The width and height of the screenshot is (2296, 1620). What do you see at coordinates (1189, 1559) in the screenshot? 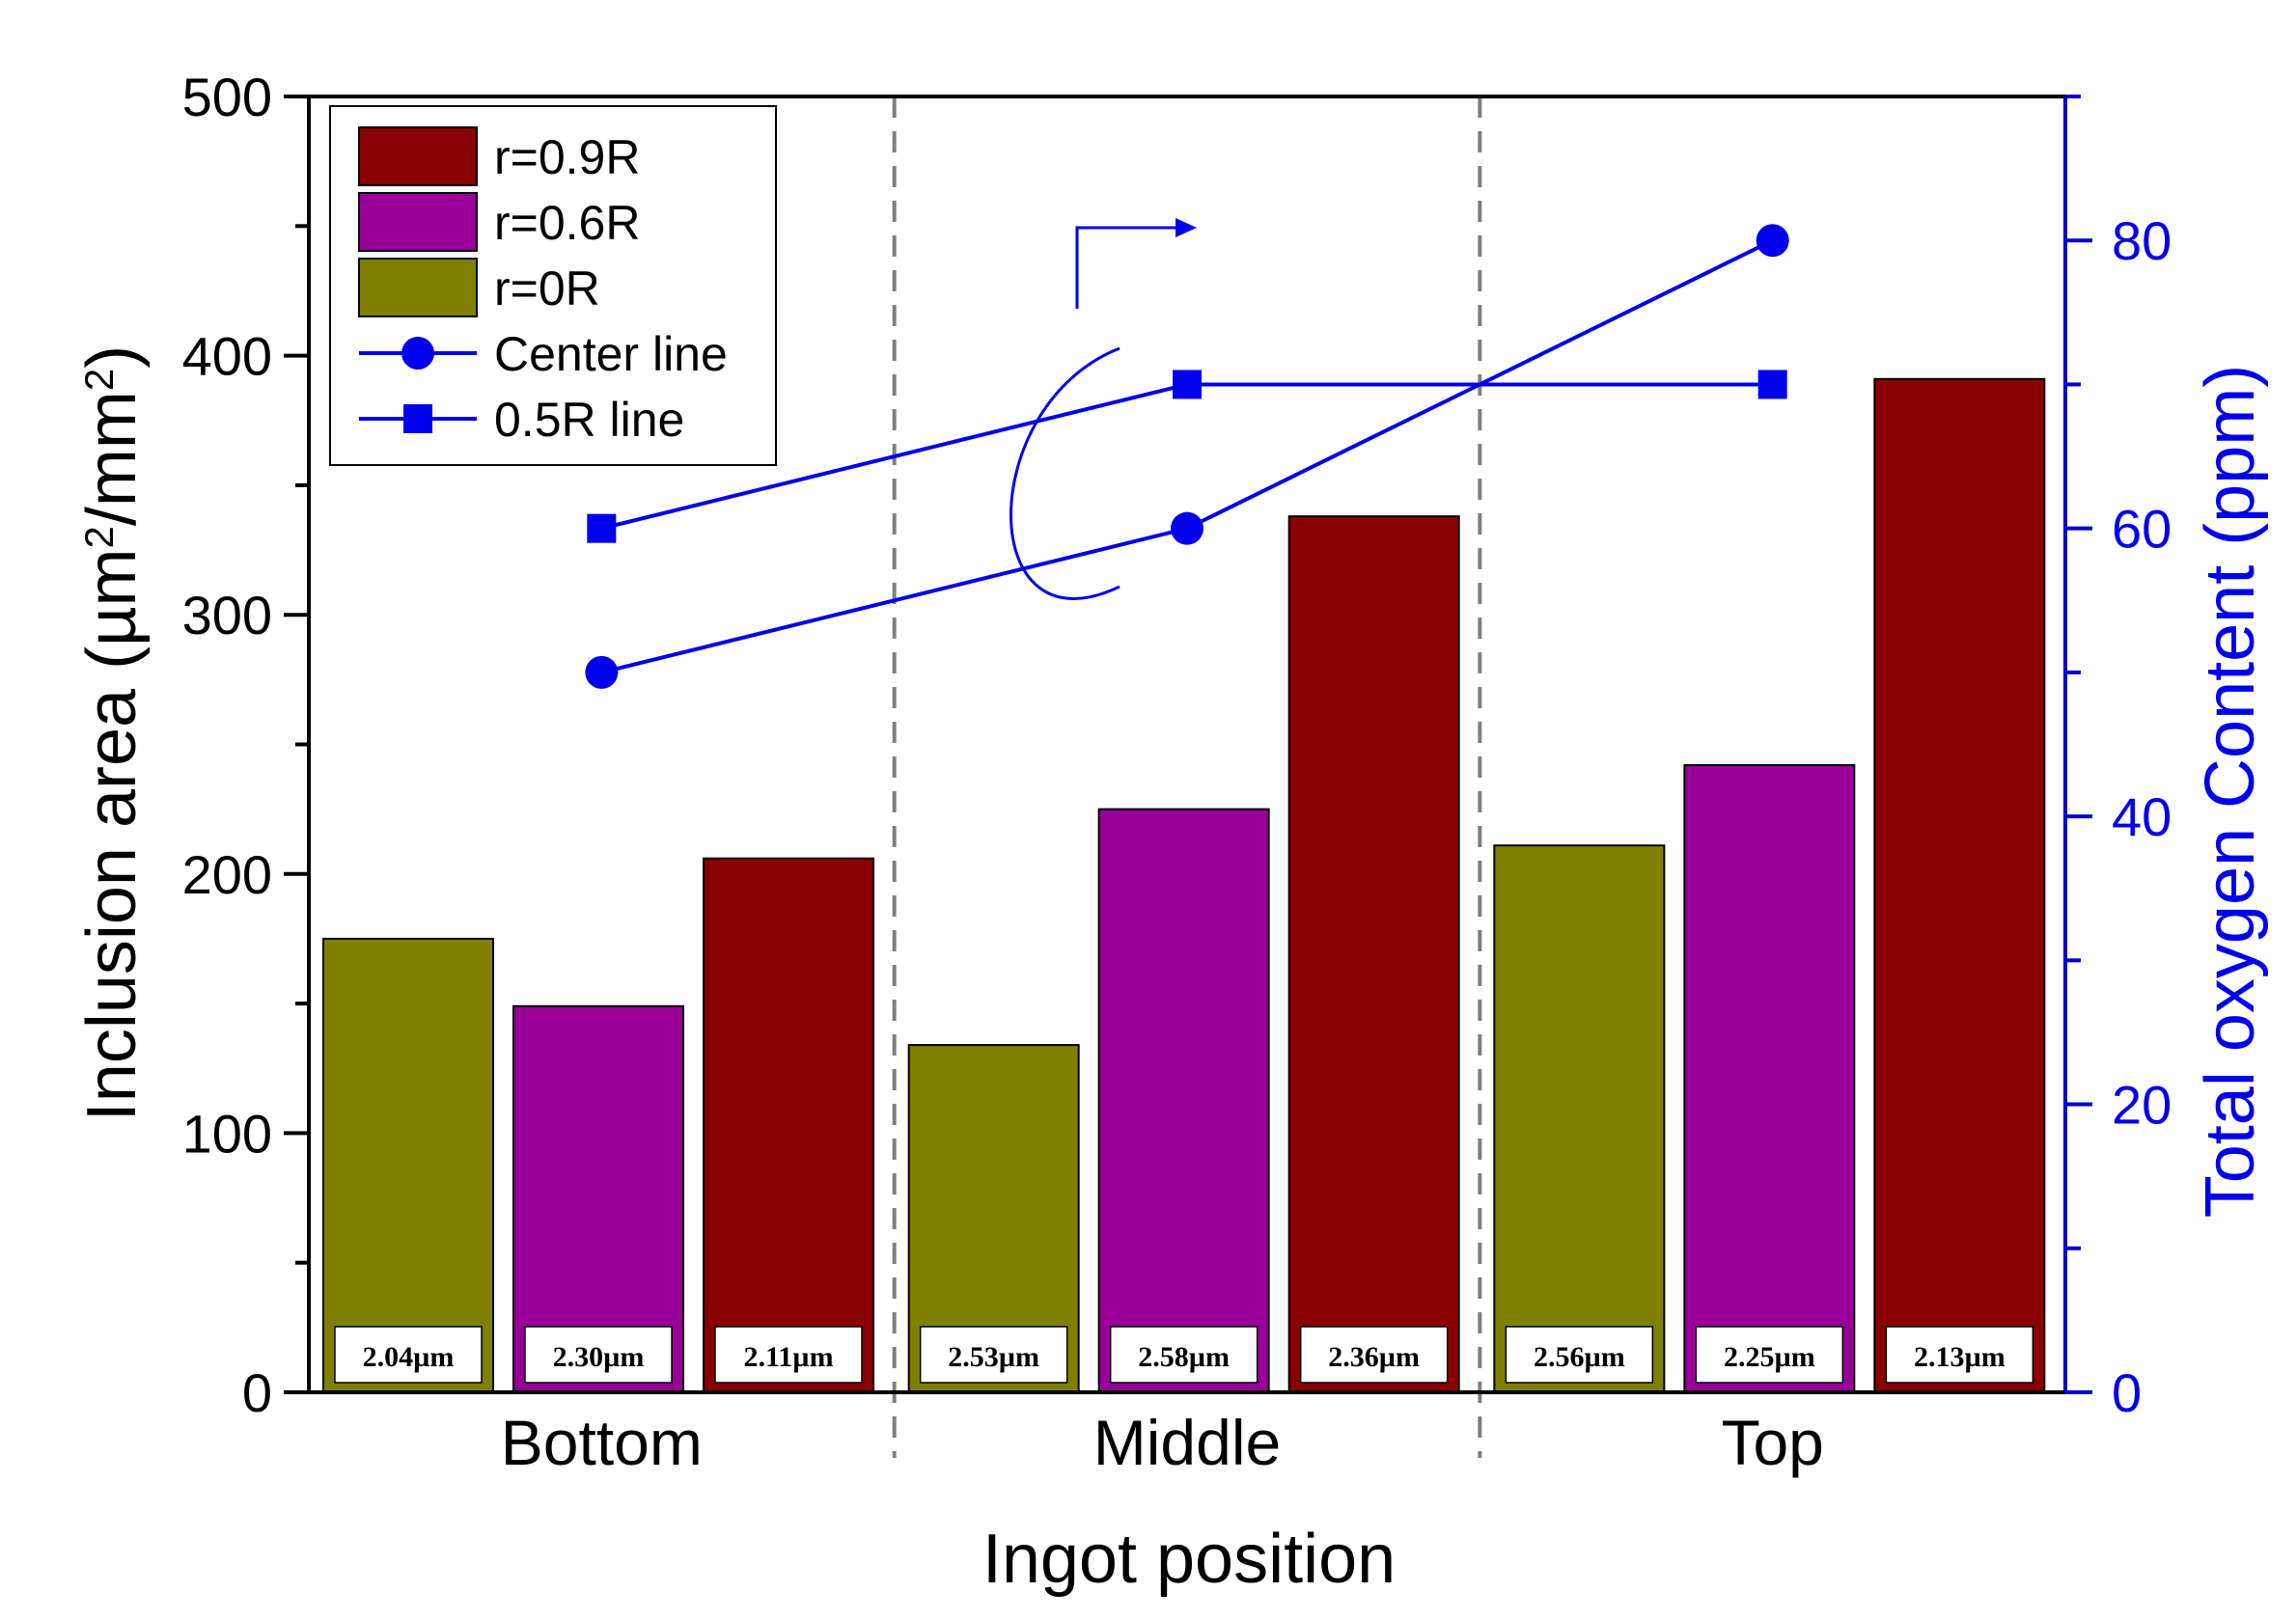
I see `x-axis-title: Ingot position` at bounding box center [1189, 1559].